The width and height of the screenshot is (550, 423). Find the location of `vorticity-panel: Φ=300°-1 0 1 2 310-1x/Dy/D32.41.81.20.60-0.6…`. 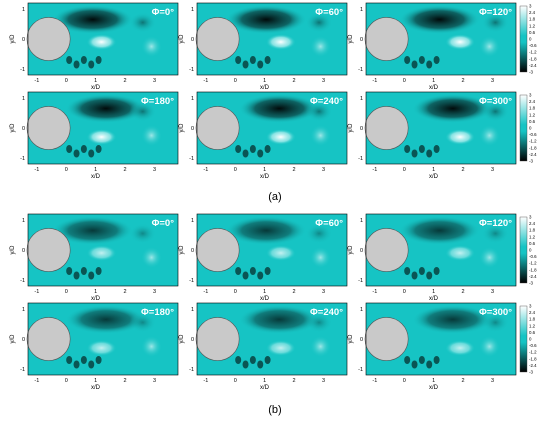

vorticity-panel: Φ=300°-1 0 1 2 310-1x/Dy/D32.41.81.20.60-0.6… is located at coordinates (442, 346).